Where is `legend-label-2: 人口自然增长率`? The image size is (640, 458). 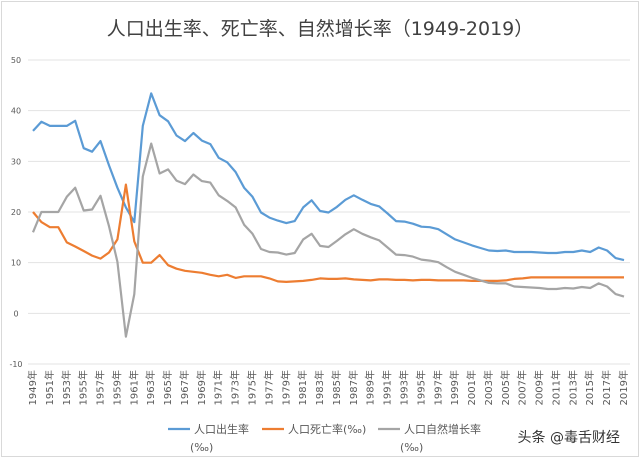 legend-label-2: 人口自然增长率 is located at coordinates (442, 429).